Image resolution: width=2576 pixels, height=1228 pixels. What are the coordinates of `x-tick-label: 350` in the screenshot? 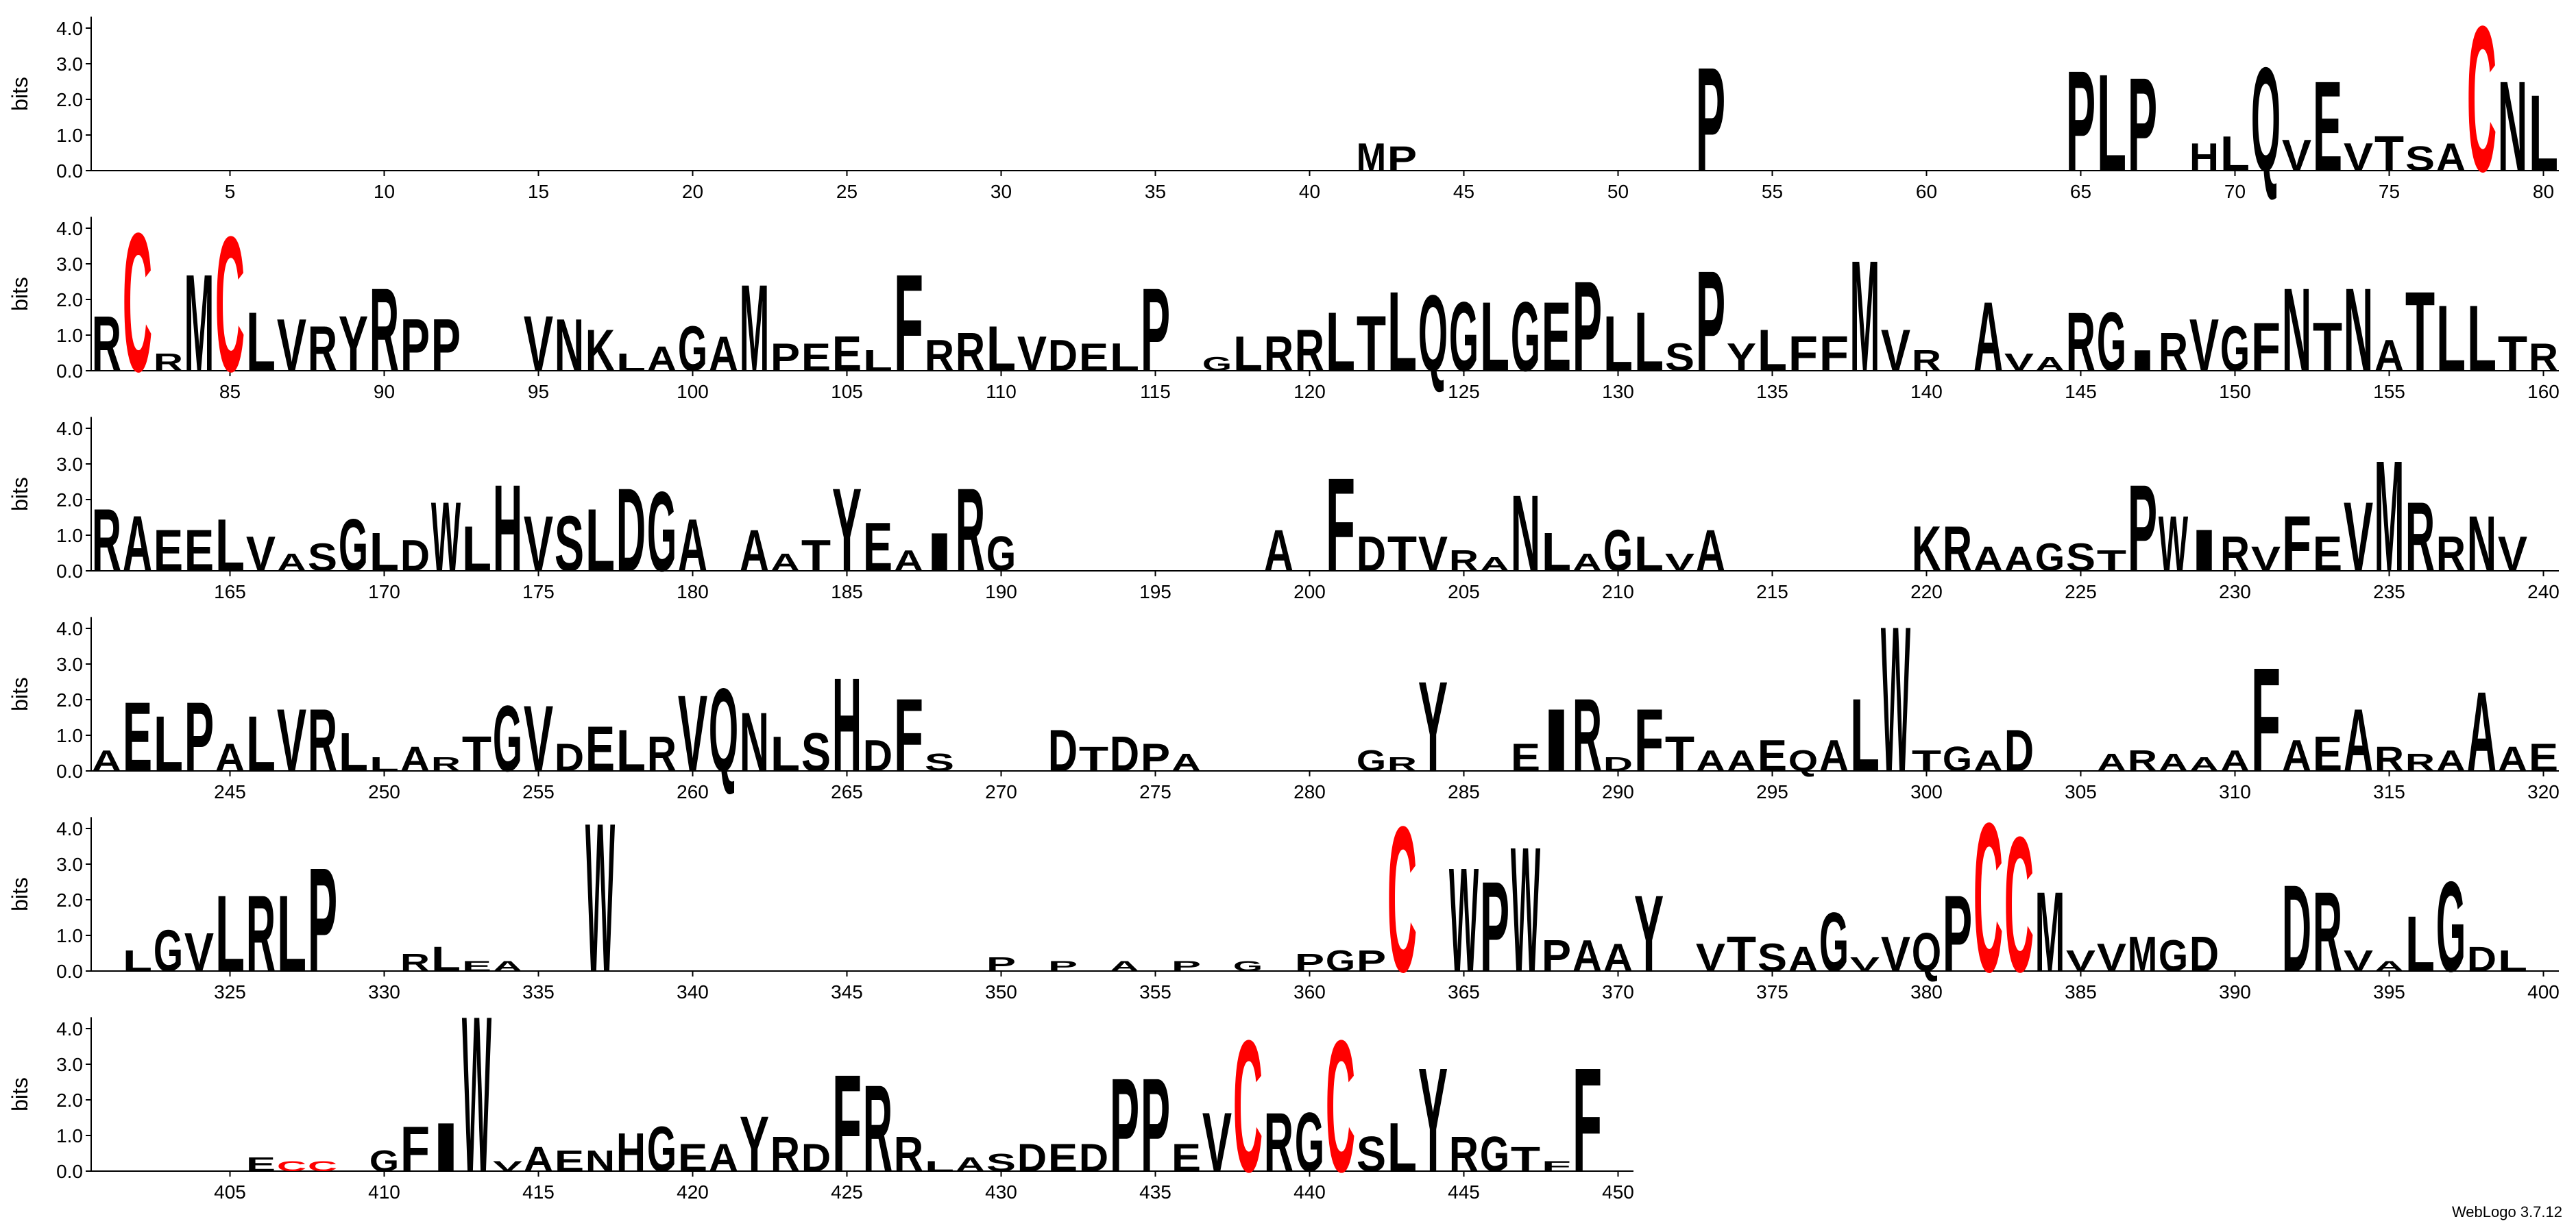 It's located at (1001, 992).